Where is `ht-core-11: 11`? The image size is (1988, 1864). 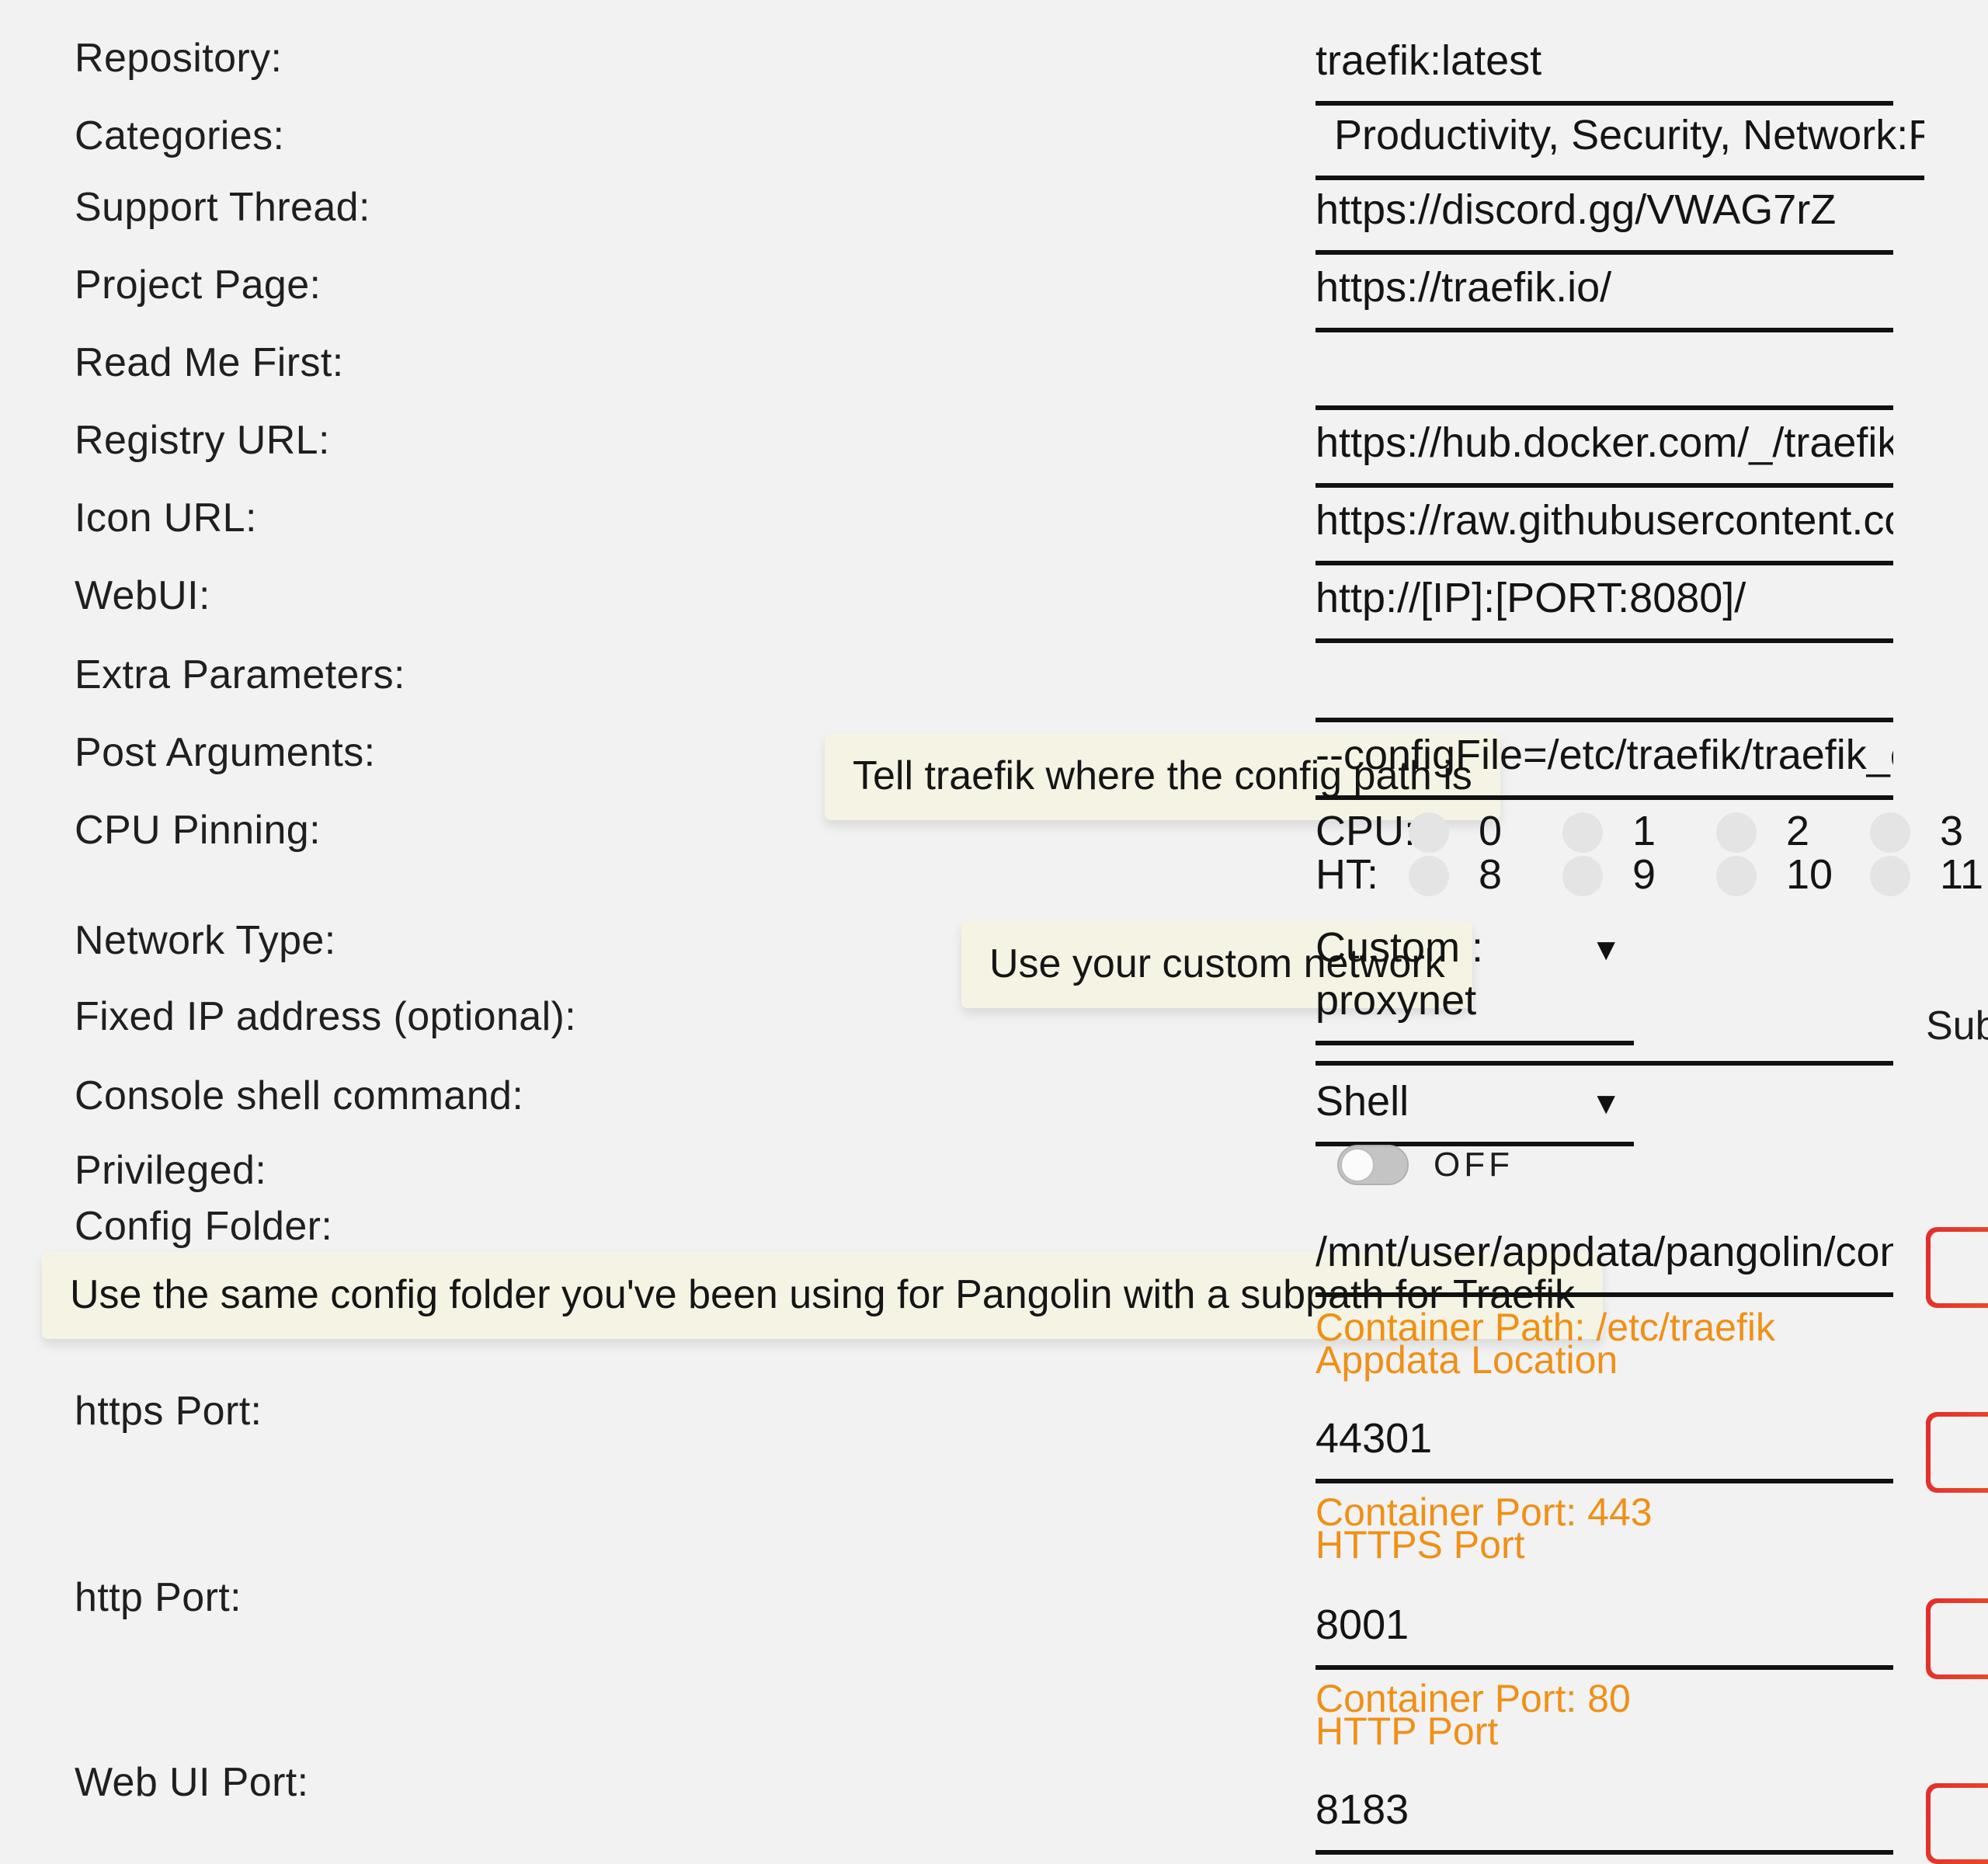
ht-core-11: 11 is located at coordinates (1929, 875).